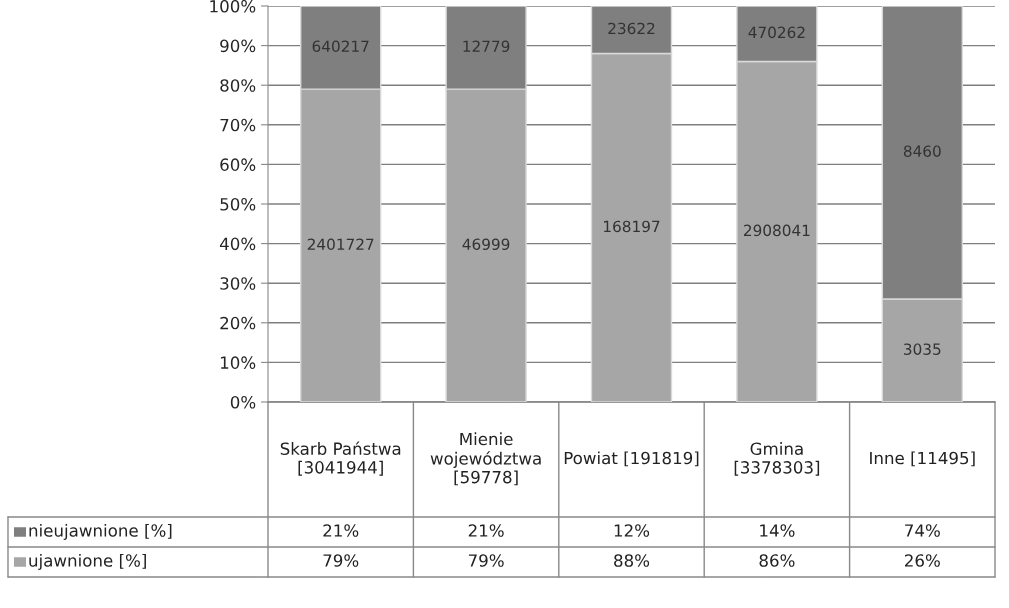 The image size is (1009, 608). I want to click on annotation: 168197, so click(632, 226).